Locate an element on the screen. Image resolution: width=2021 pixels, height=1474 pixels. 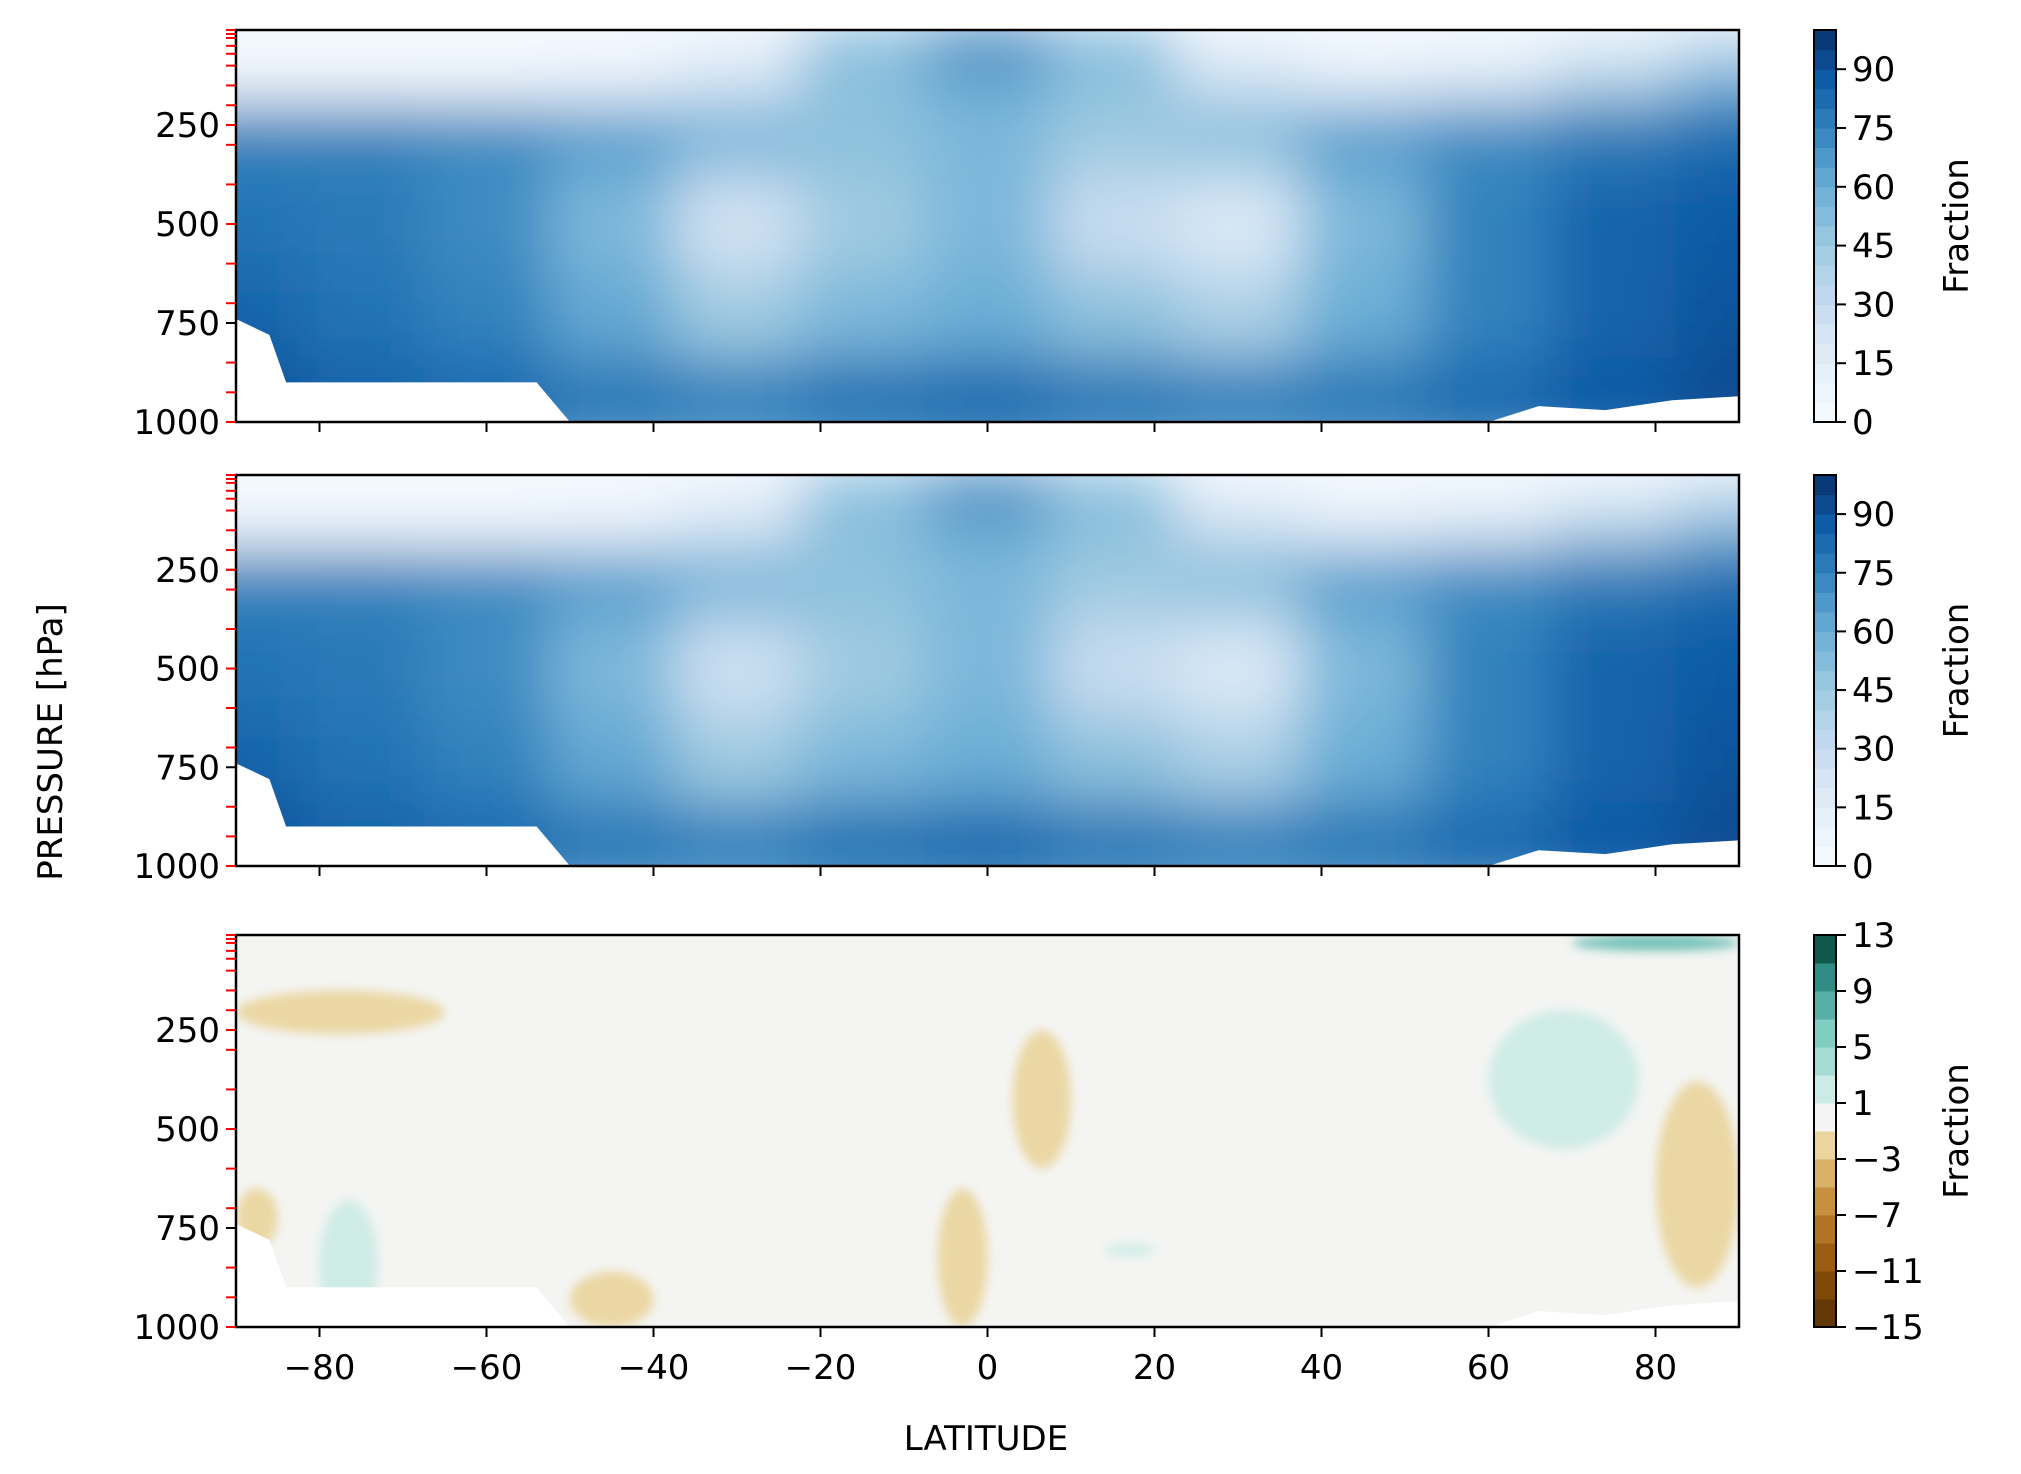
colorbar-tick-label: −15 is located at coordinates (1888, 1328).